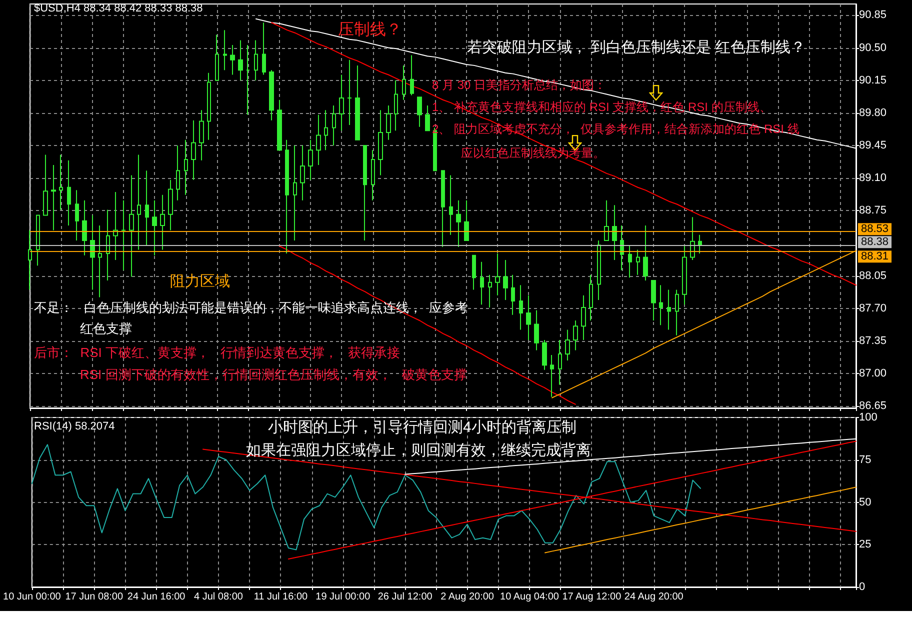 The image size is (912, 631). Describe the element at coordinates (873, 15) in the screenshot. I see `y-tick-label: 90.85` at that location.